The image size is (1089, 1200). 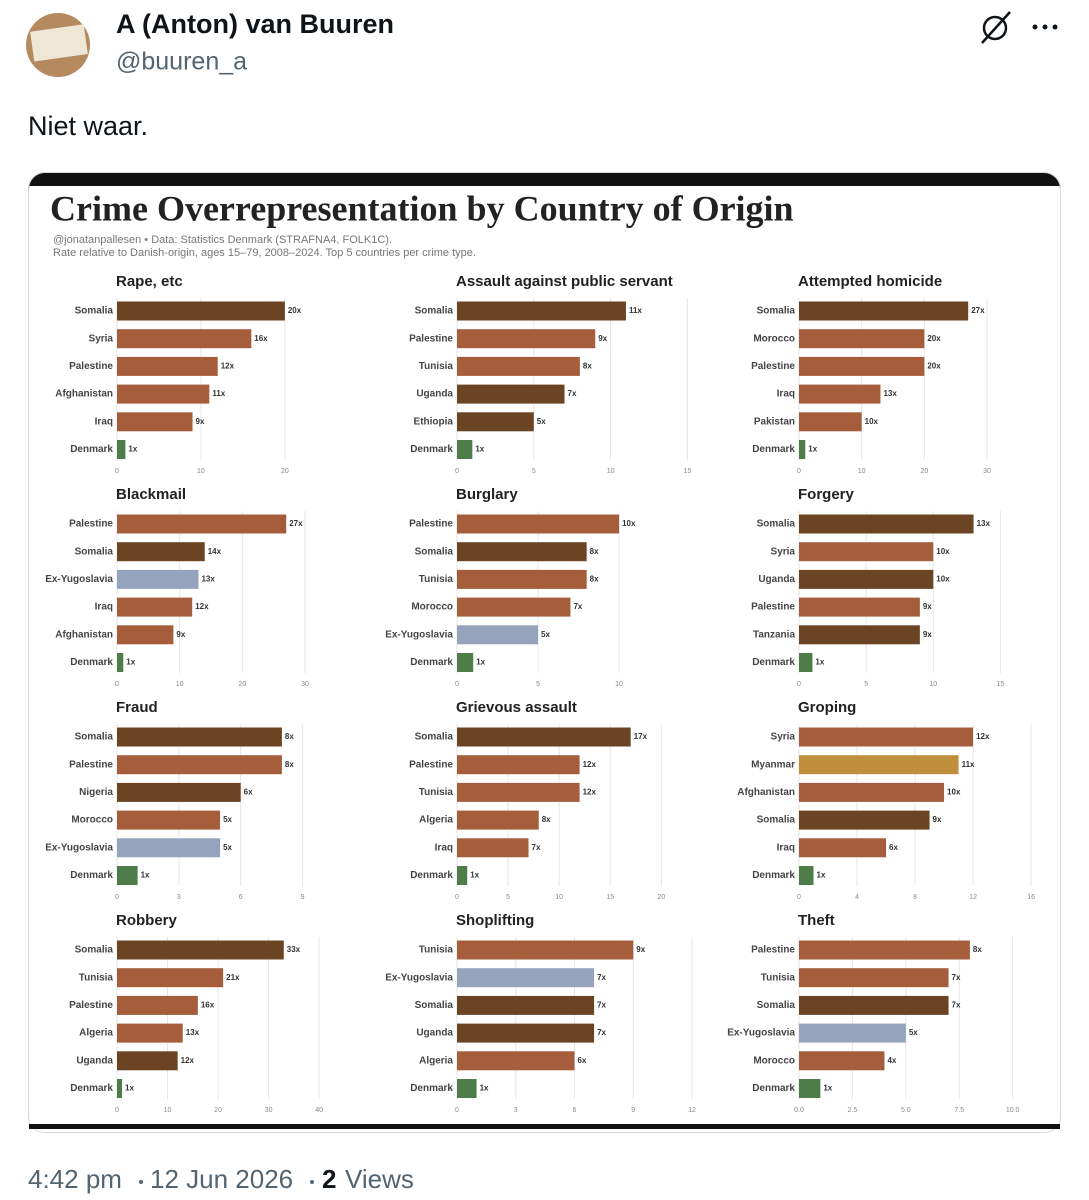 What do you see at coordinates (221, 1179) in the screenshot?
I see `tweet-date: 12 Jun 2026` at bounding box center [221, 1179].